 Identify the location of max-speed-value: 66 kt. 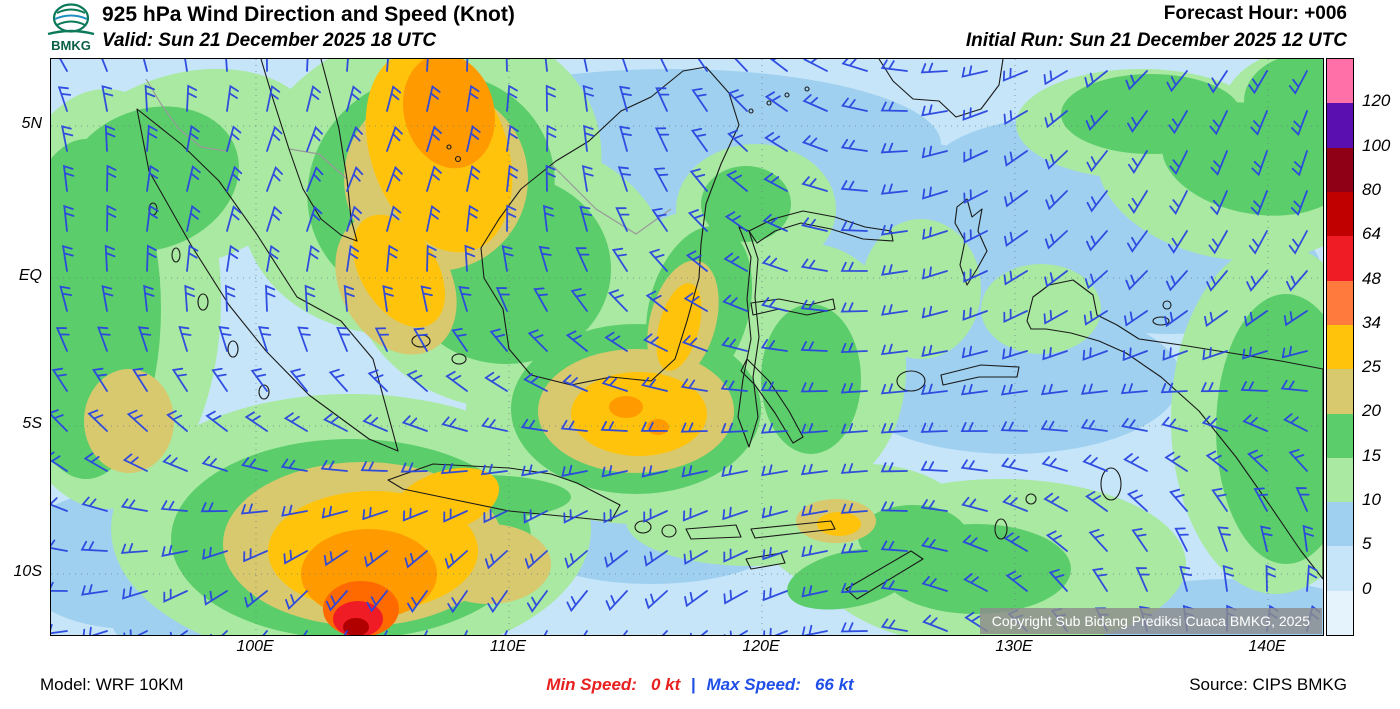
(834, 684).